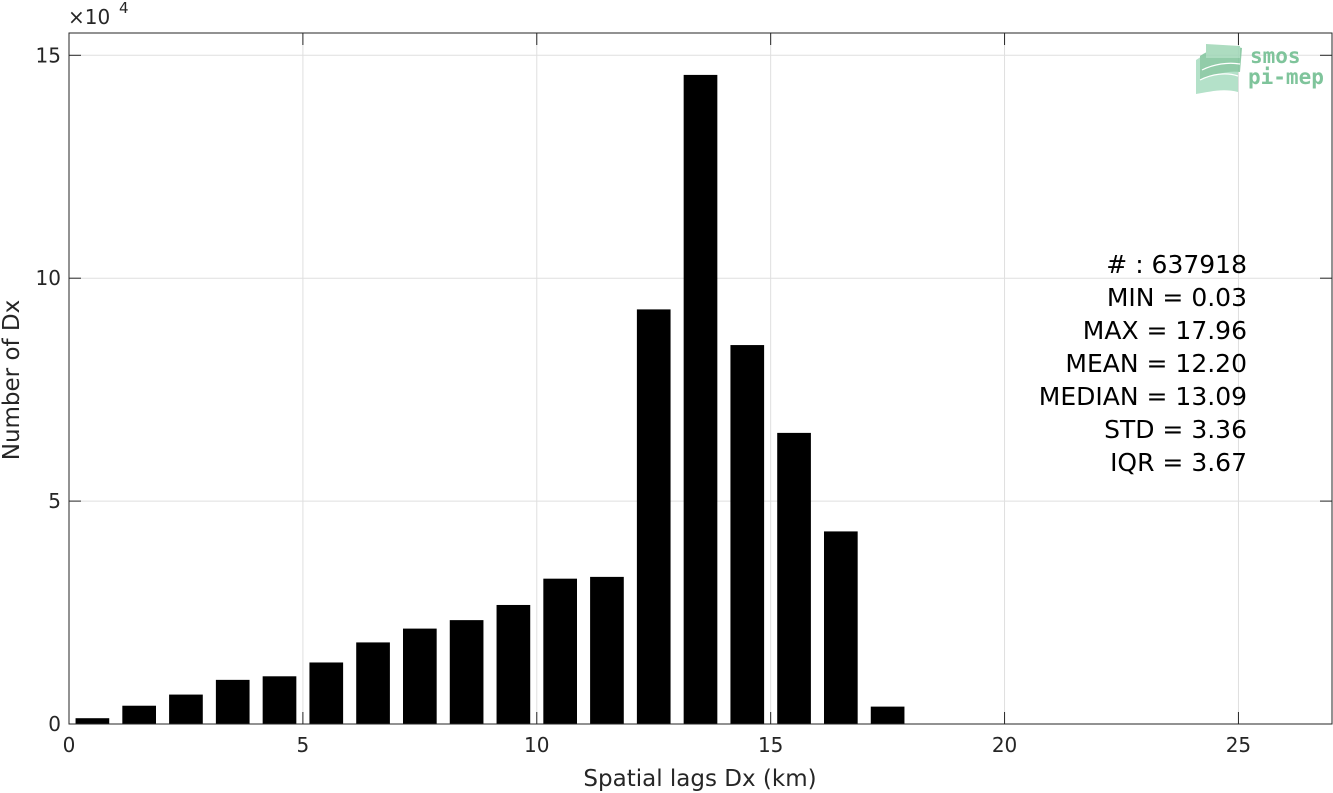 The image size is (1333, 793). What do you see at coordinates (1219, 69) in the screenshot?
I see `logo-wave-icon` at bounding box center [1219, 69].